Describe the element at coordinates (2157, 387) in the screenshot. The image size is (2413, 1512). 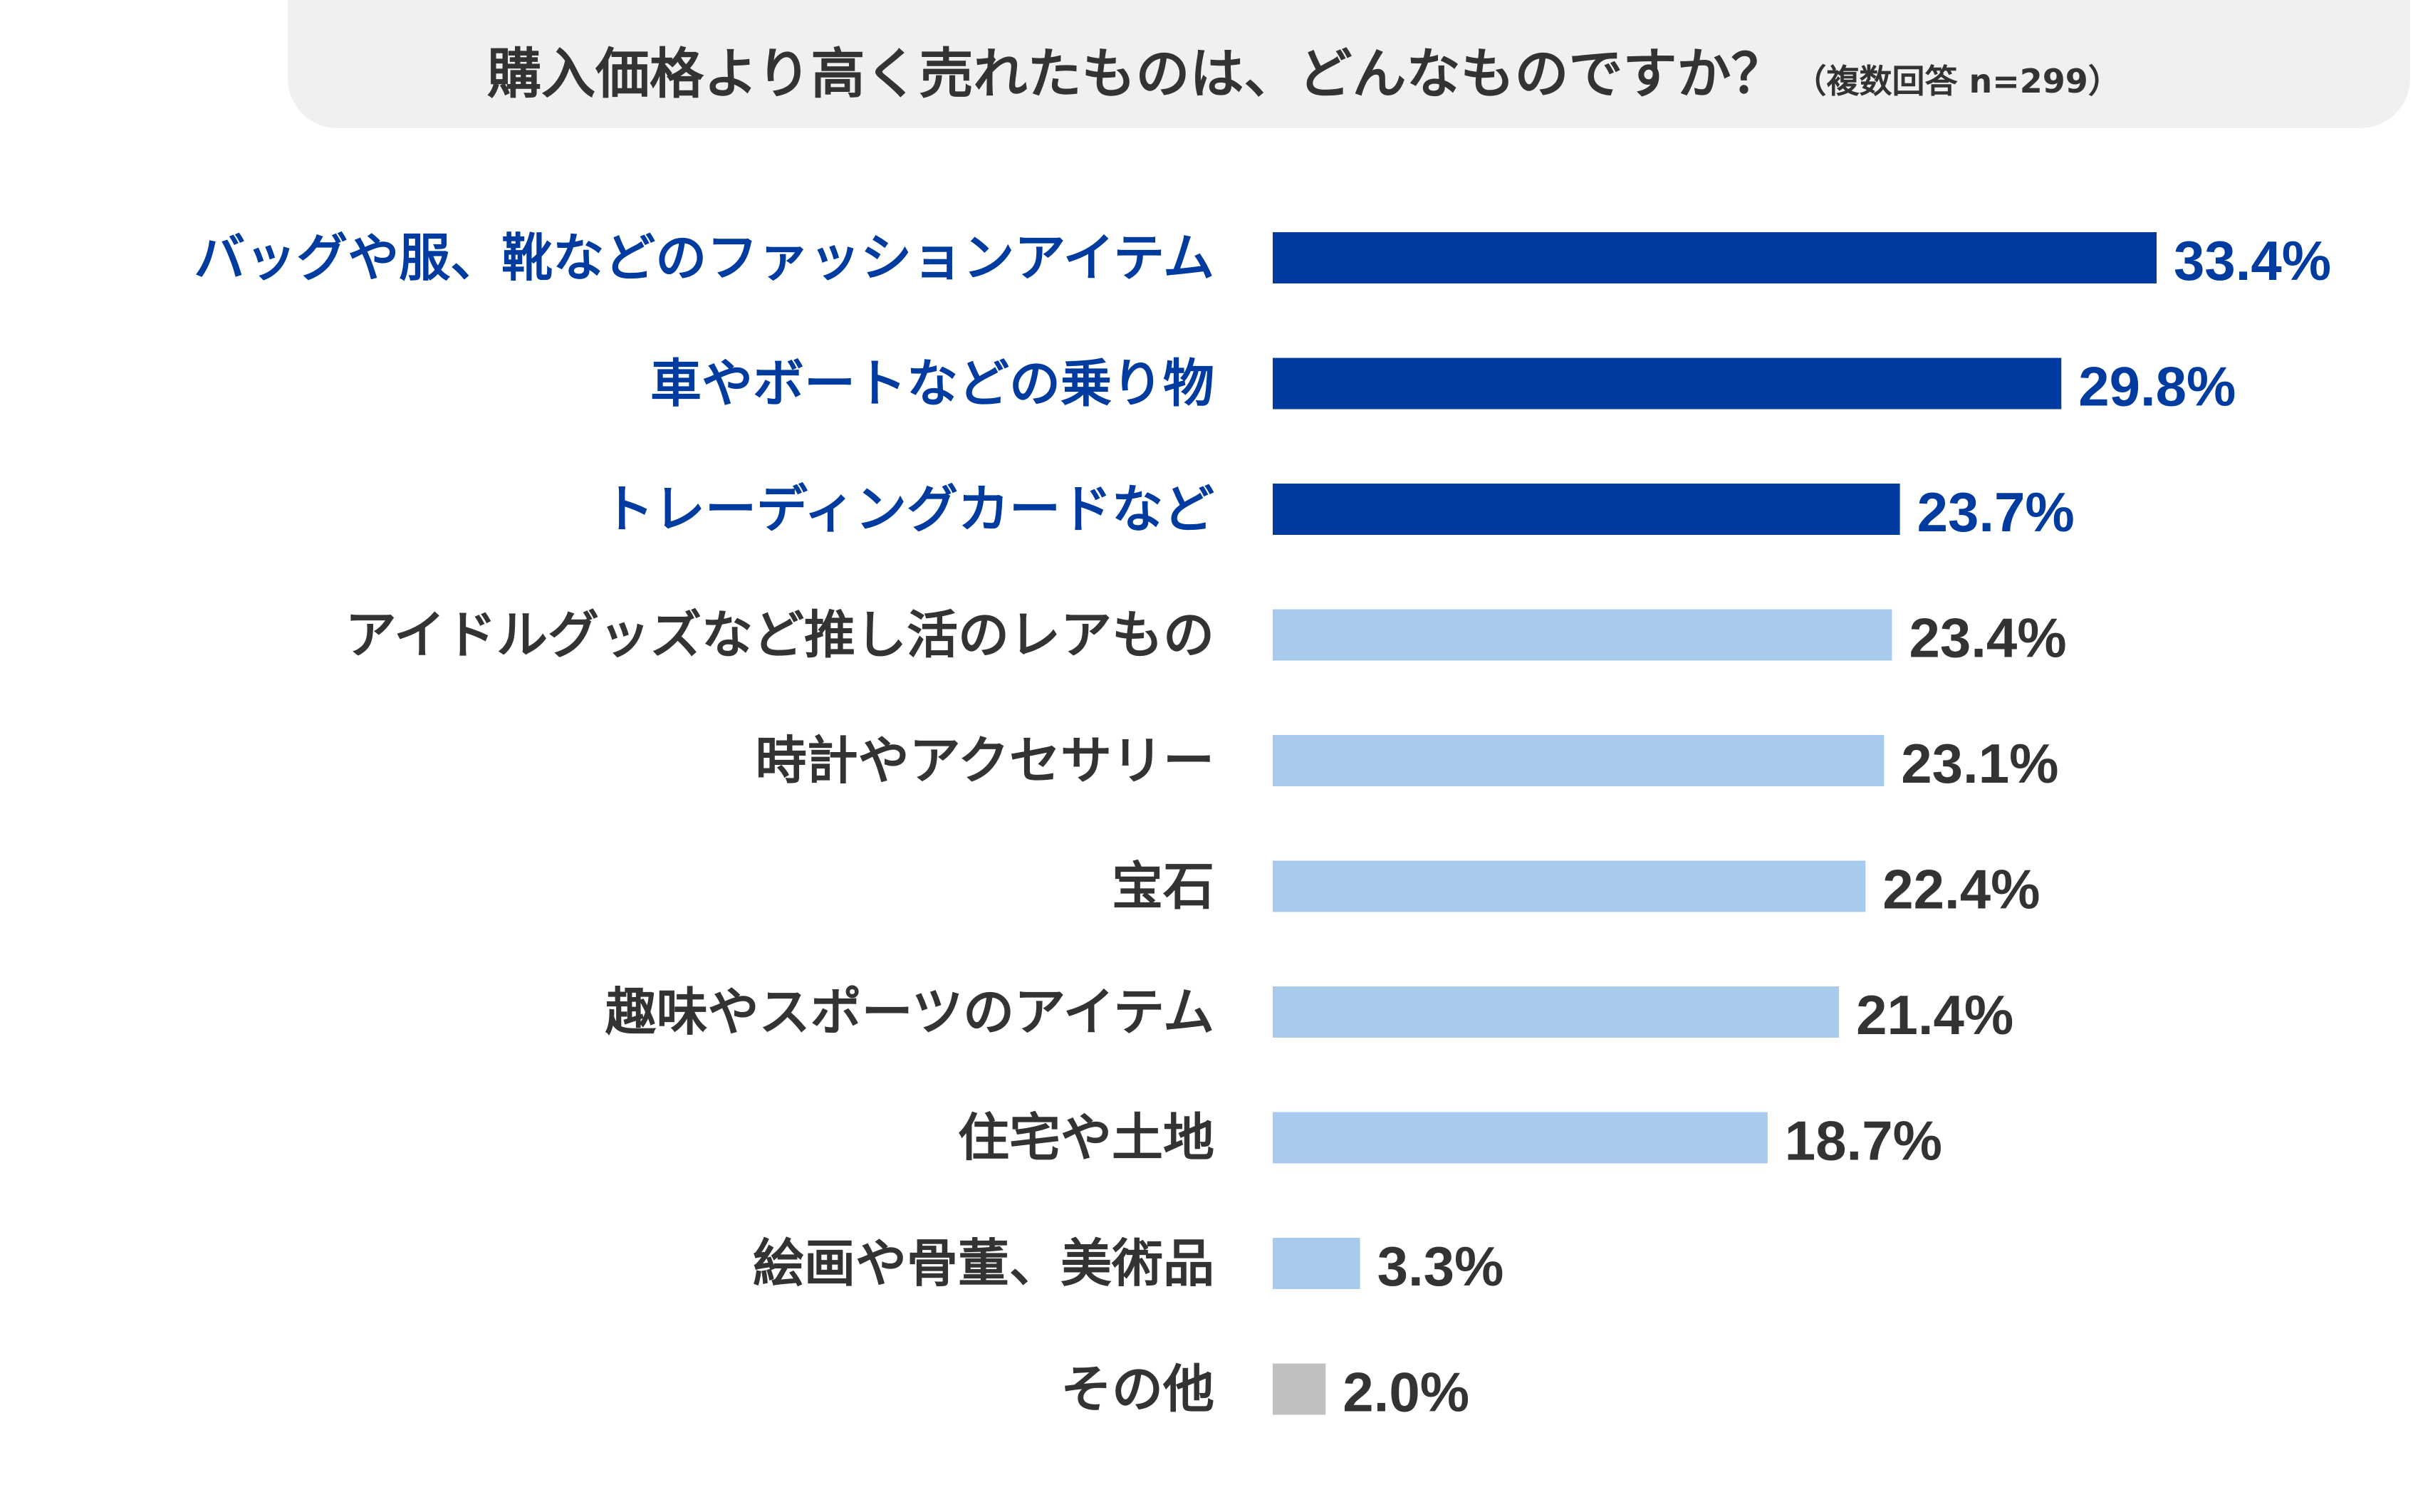
I see `value-label: 29.8%` at that location.